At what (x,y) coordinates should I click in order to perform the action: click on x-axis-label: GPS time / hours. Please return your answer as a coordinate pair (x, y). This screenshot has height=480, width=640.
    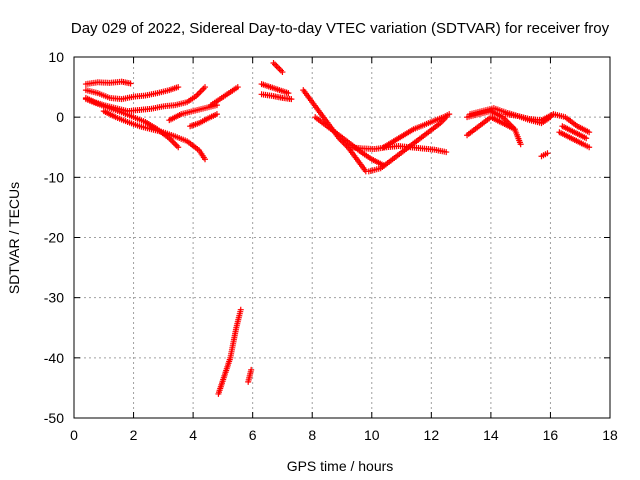
    Looking at the image, I should click on (340, 466).